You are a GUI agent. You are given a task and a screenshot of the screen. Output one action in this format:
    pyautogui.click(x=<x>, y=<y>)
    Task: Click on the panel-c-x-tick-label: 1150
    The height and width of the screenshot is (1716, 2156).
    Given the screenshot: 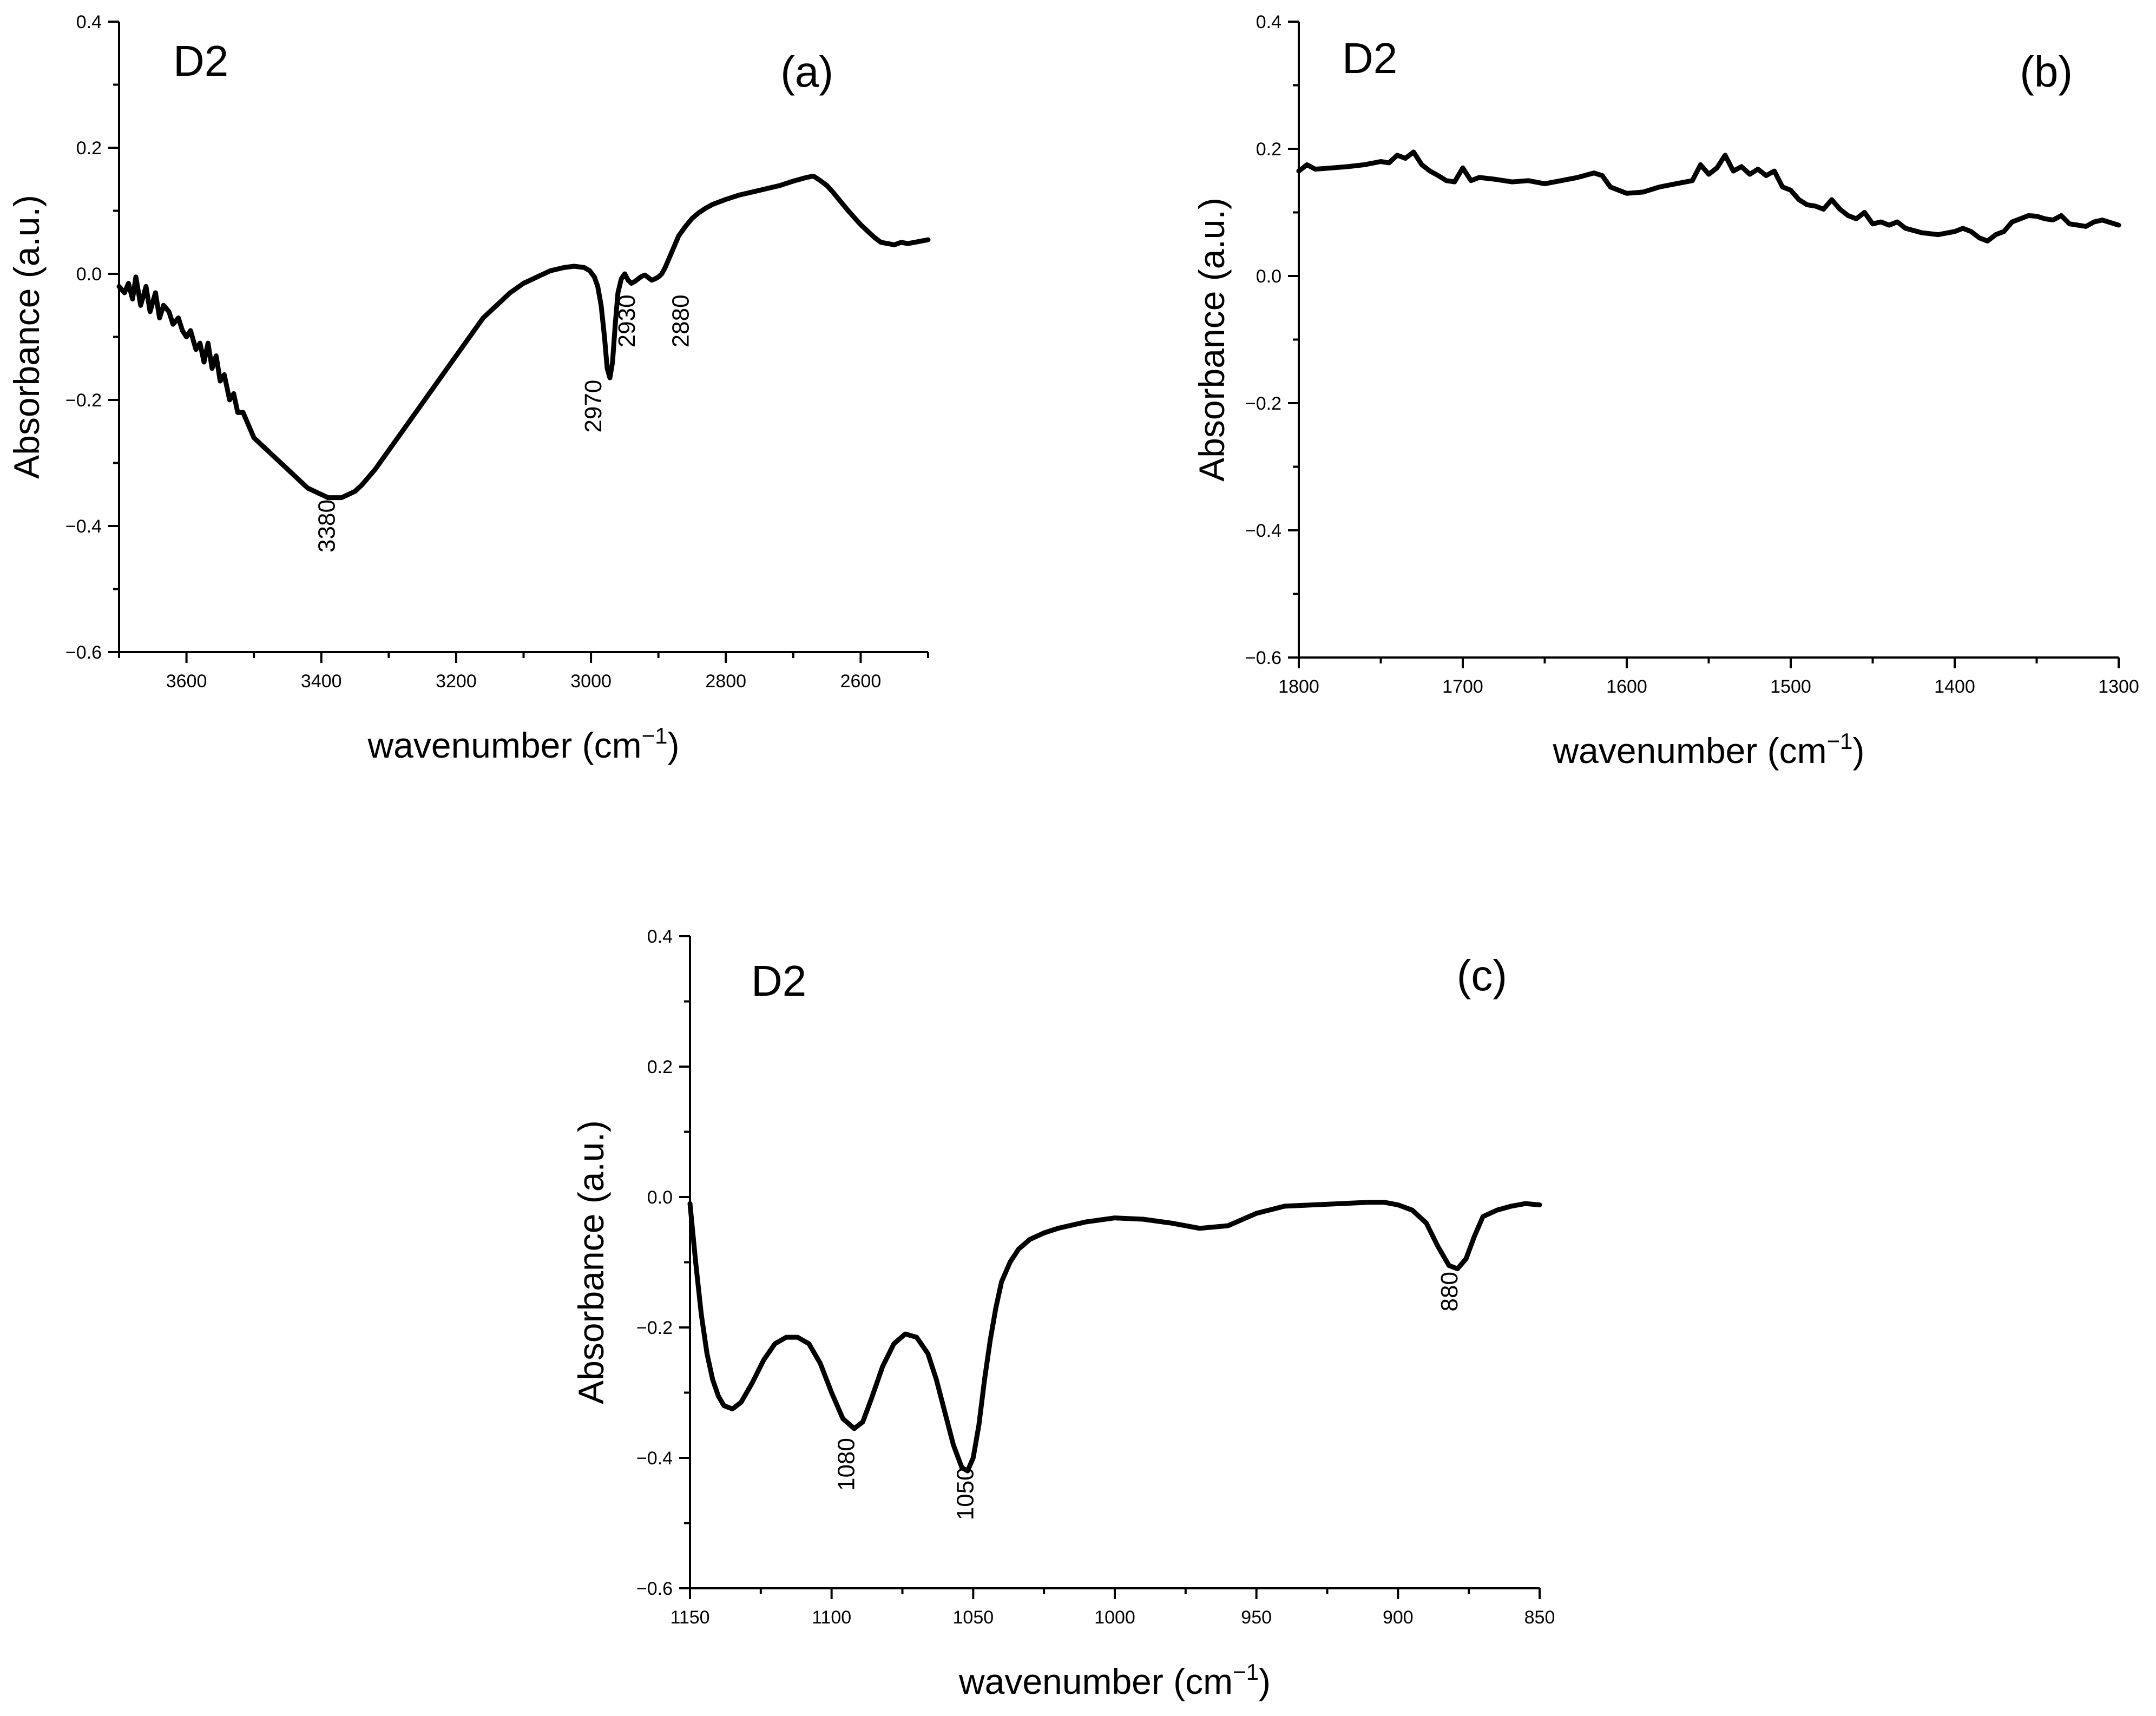 What is the action you would take?
    pyautogui.click(x=689, y=1618)
    